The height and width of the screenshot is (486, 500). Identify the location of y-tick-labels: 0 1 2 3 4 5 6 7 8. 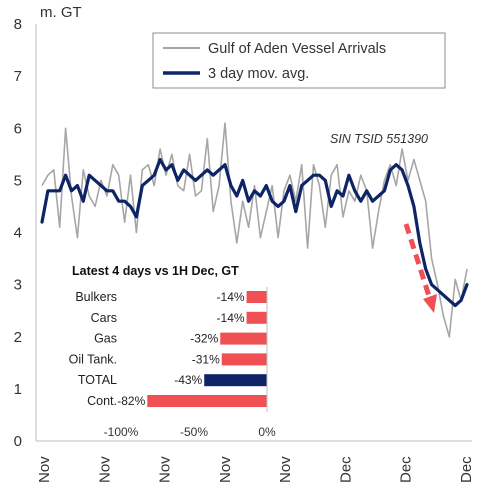
(18, 233).